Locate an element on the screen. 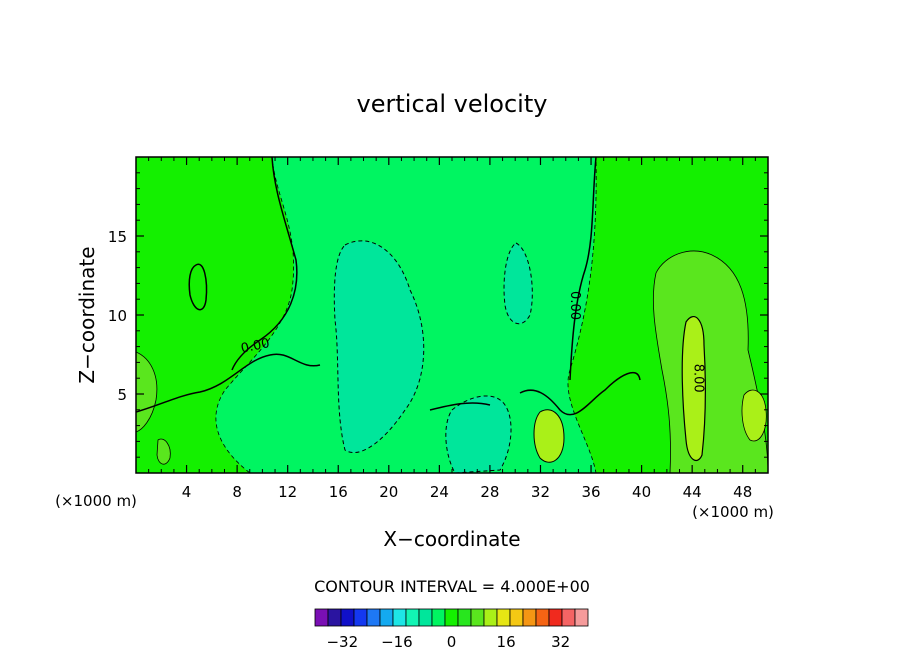  negative-region-right is located at coordinates (518, 283).